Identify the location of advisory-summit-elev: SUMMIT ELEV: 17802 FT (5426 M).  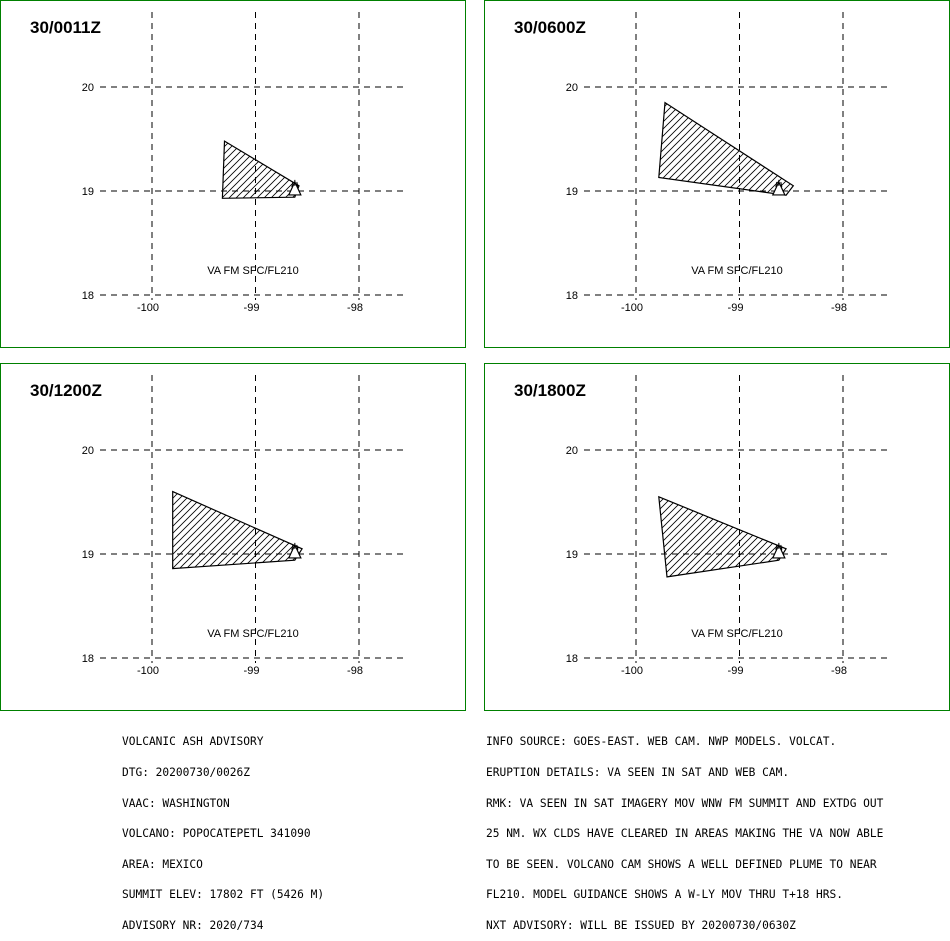
(223, 895).